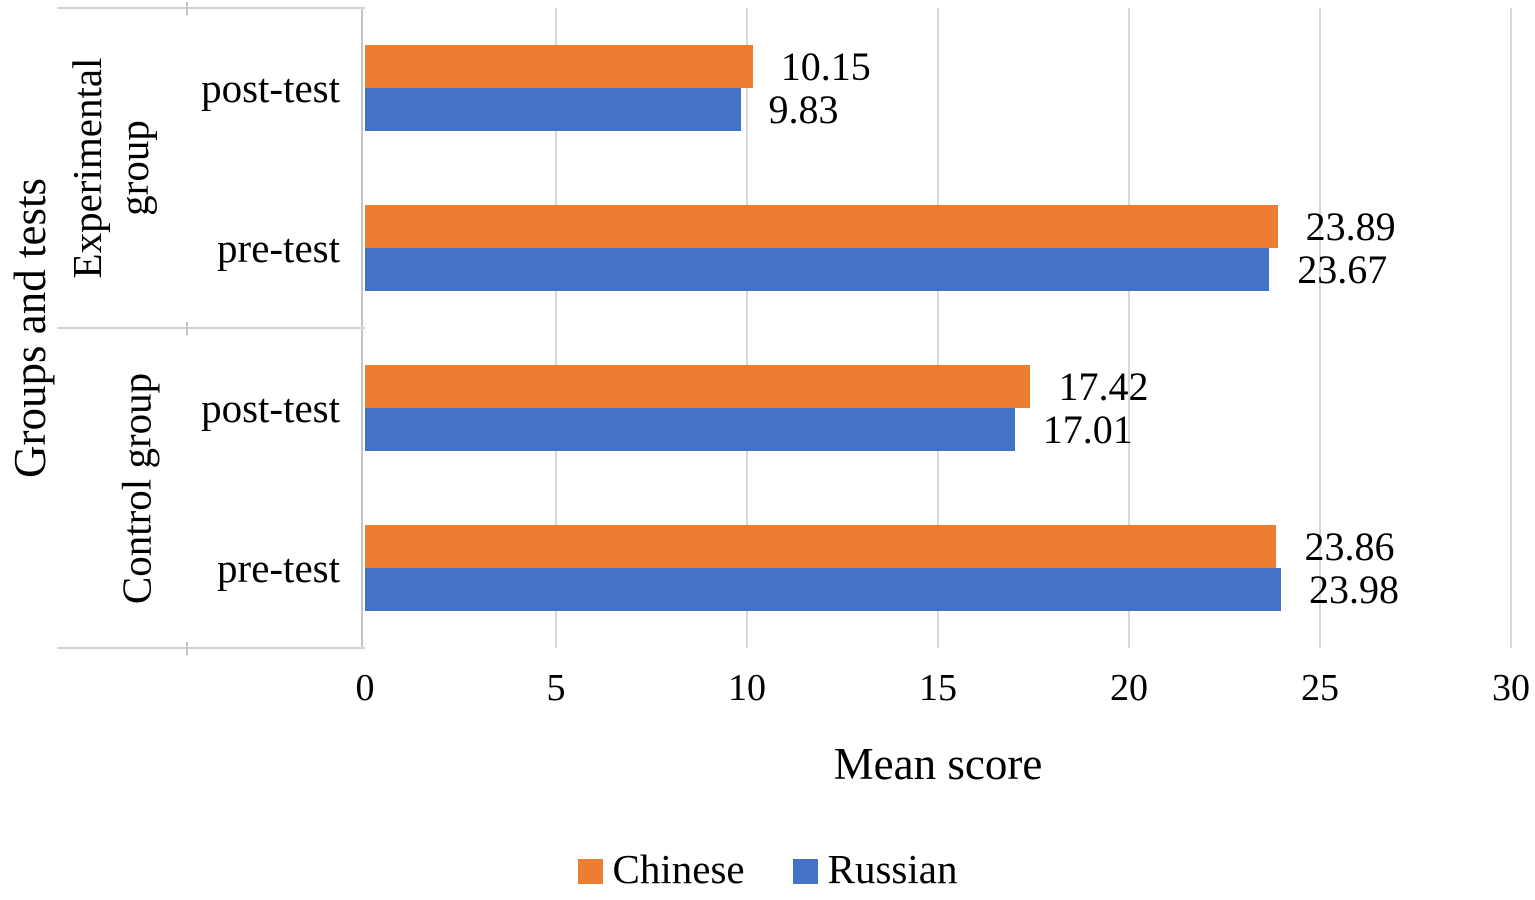  Describe the element at coordinates (278, 248) in the screenshot. I see `category-label-1: pre-test` at that location.